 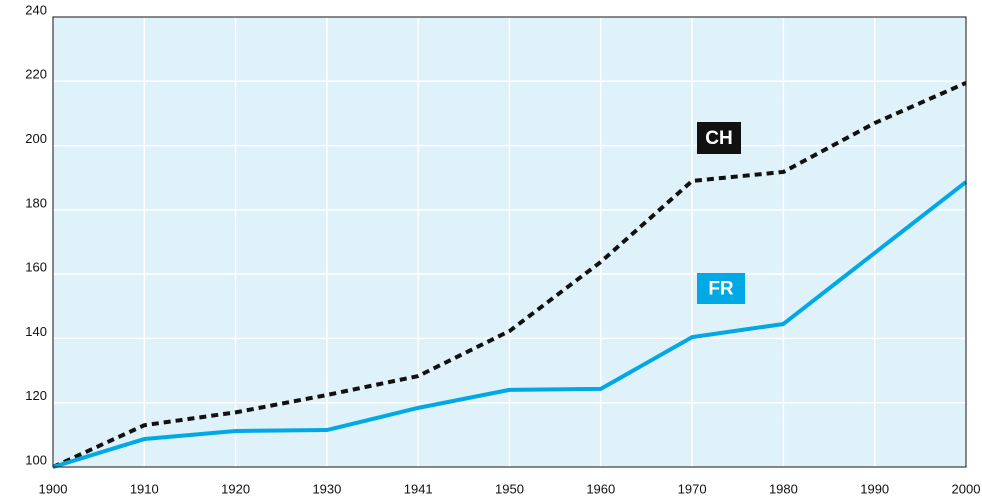 I want to click on series-label: CH, so click(x=718, y=138).